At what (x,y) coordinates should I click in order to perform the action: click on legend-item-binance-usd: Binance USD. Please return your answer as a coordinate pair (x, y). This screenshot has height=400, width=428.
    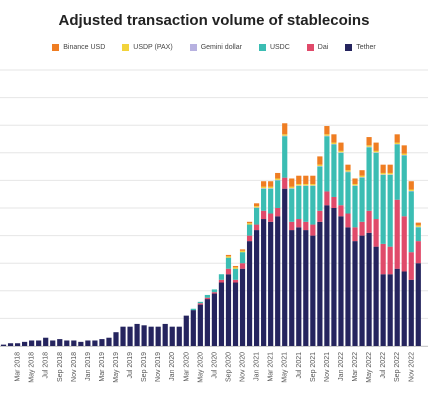
    Looking at the image, I should click on (78, 47).